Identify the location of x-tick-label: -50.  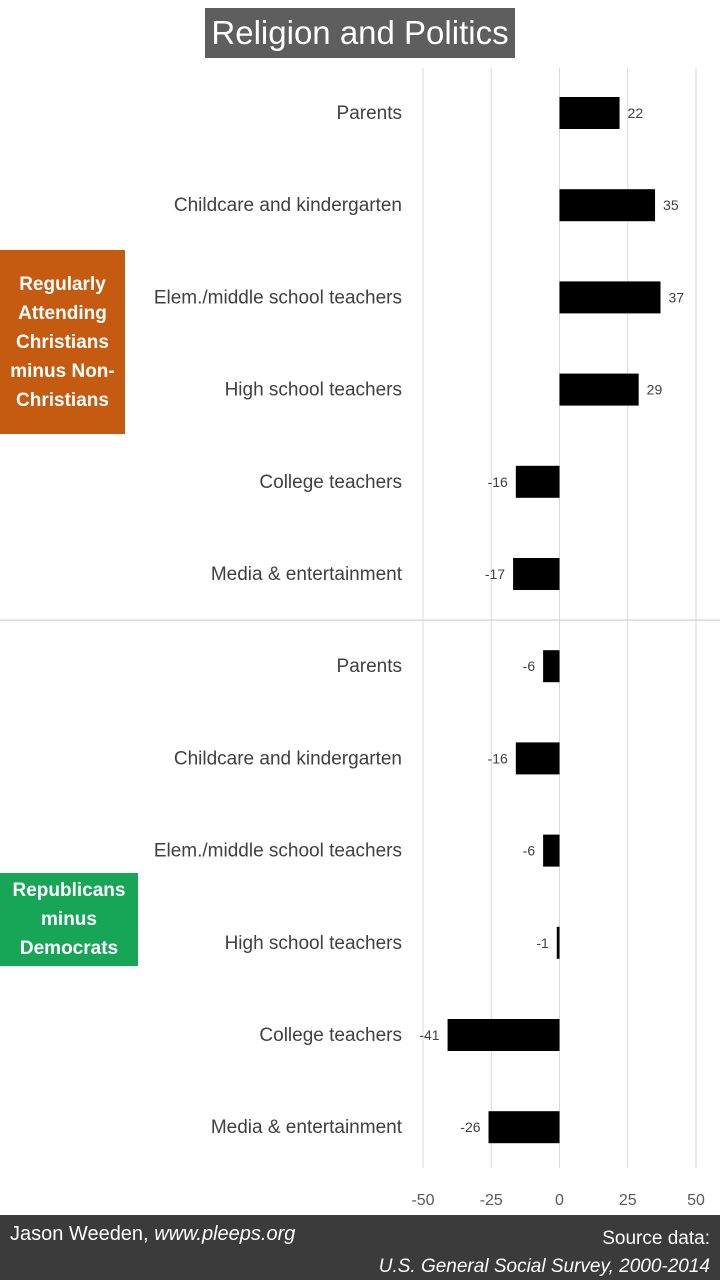
(422, 1200).